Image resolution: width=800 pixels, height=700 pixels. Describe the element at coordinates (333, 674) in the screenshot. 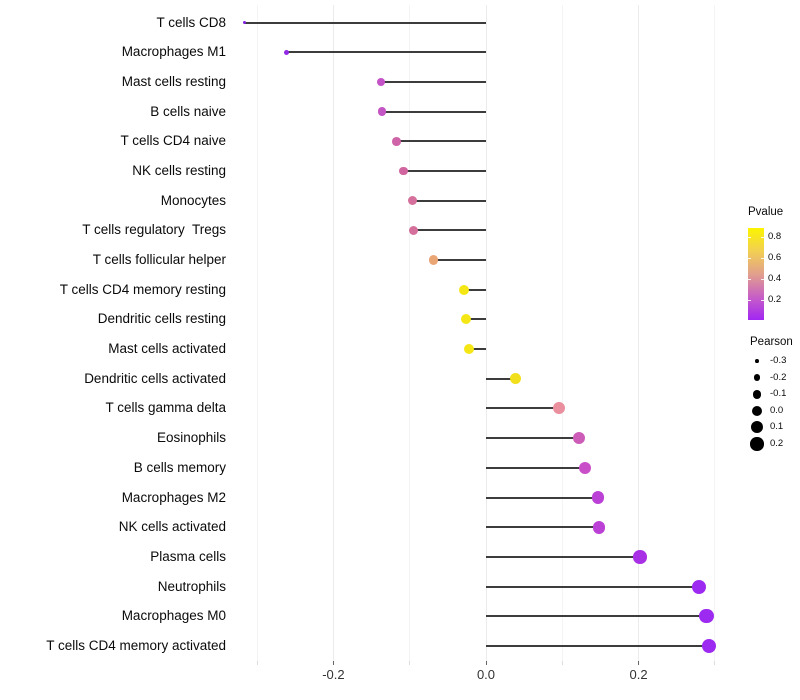

I see `x-axis-tick-label: -0.2` at that location.